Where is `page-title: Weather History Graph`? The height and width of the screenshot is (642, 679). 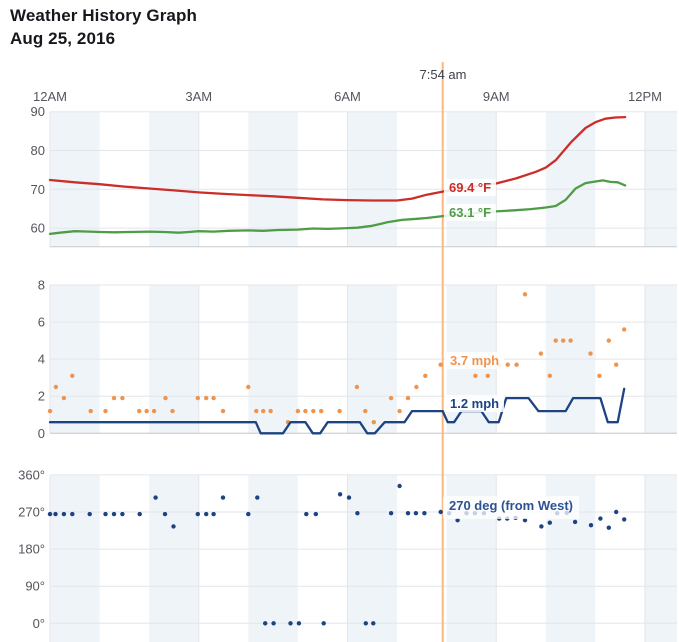 page-title: Weather History Graph is located at coordinates (103, 15).